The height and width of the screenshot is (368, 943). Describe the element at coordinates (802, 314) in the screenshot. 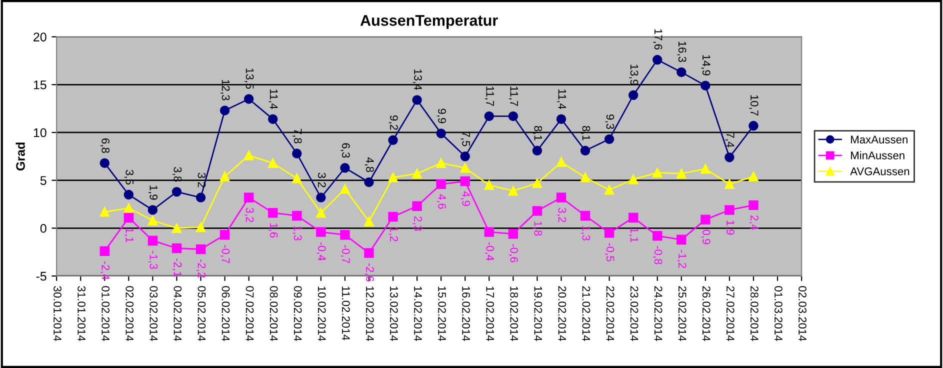

I see `x-tick-label: 02.03.2014` at that location.